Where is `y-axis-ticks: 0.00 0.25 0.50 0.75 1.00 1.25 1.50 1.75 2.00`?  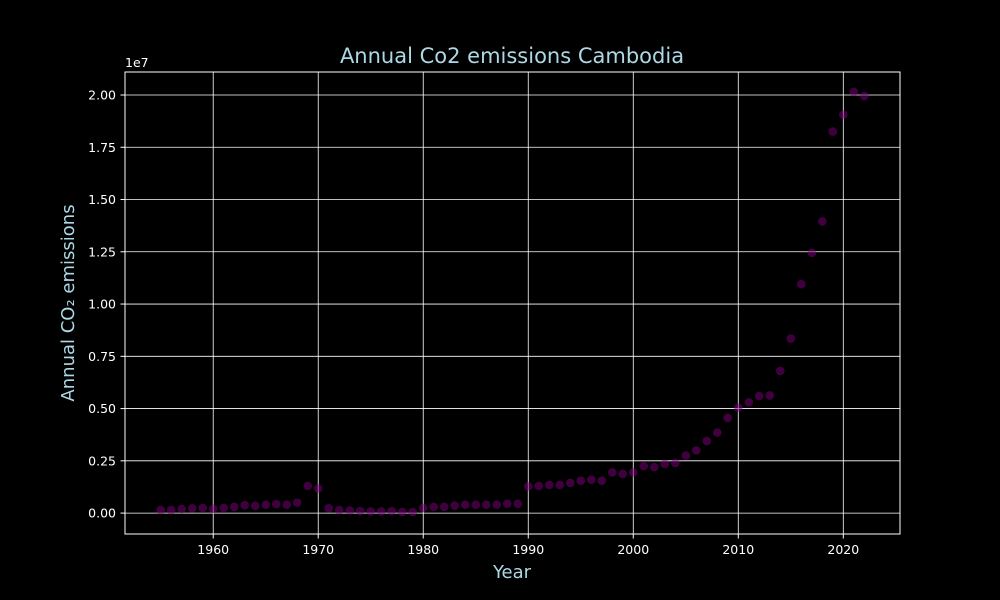 y-axis-ticks: 0.00 0.25 0.50 0.75 1.00 1.25 1.50 1.75 2.00 is located at coordinates (106, 304).